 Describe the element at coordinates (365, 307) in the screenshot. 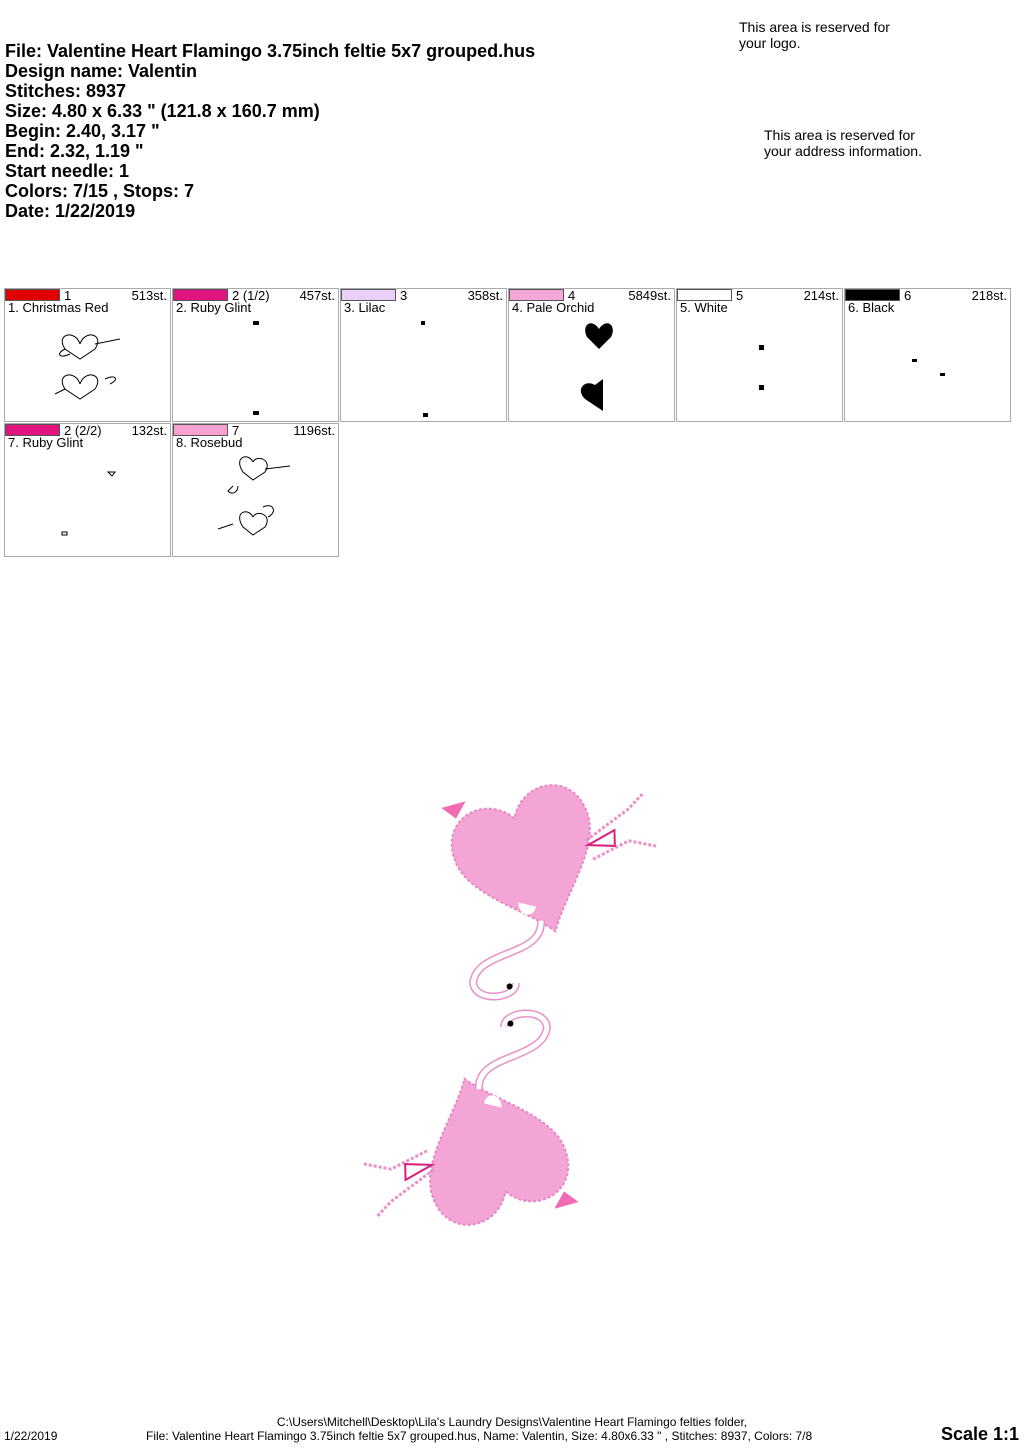

I see `color-name: 3. Lilac` at that location.